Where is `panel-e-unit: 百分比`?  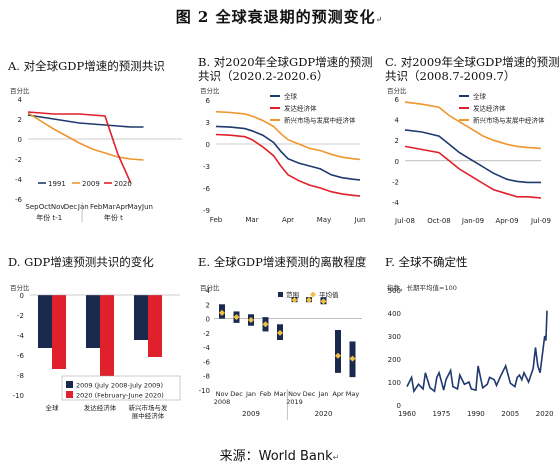 panel-e-unit: 百分比 is located at coordinates (210, 288).